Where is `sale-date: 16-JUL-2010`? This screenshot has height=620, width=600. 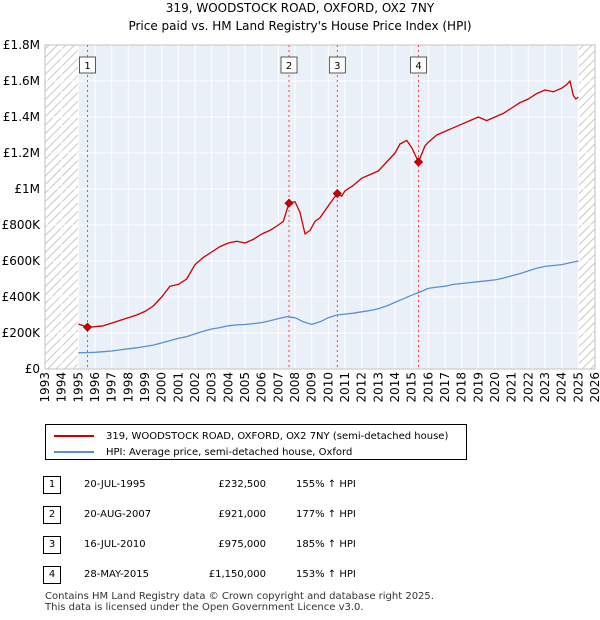 sale-date: 16-JUL-2010 is located at coordinates (115, 544).